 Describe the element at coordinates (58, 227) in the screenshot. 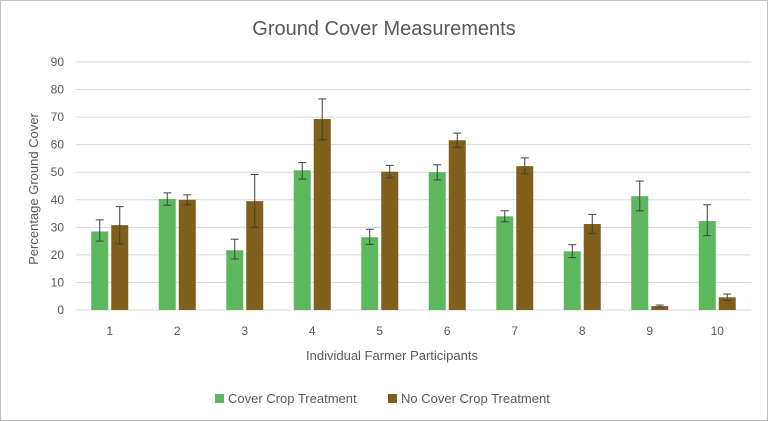

I see `y-tick-label: 30` at that location.